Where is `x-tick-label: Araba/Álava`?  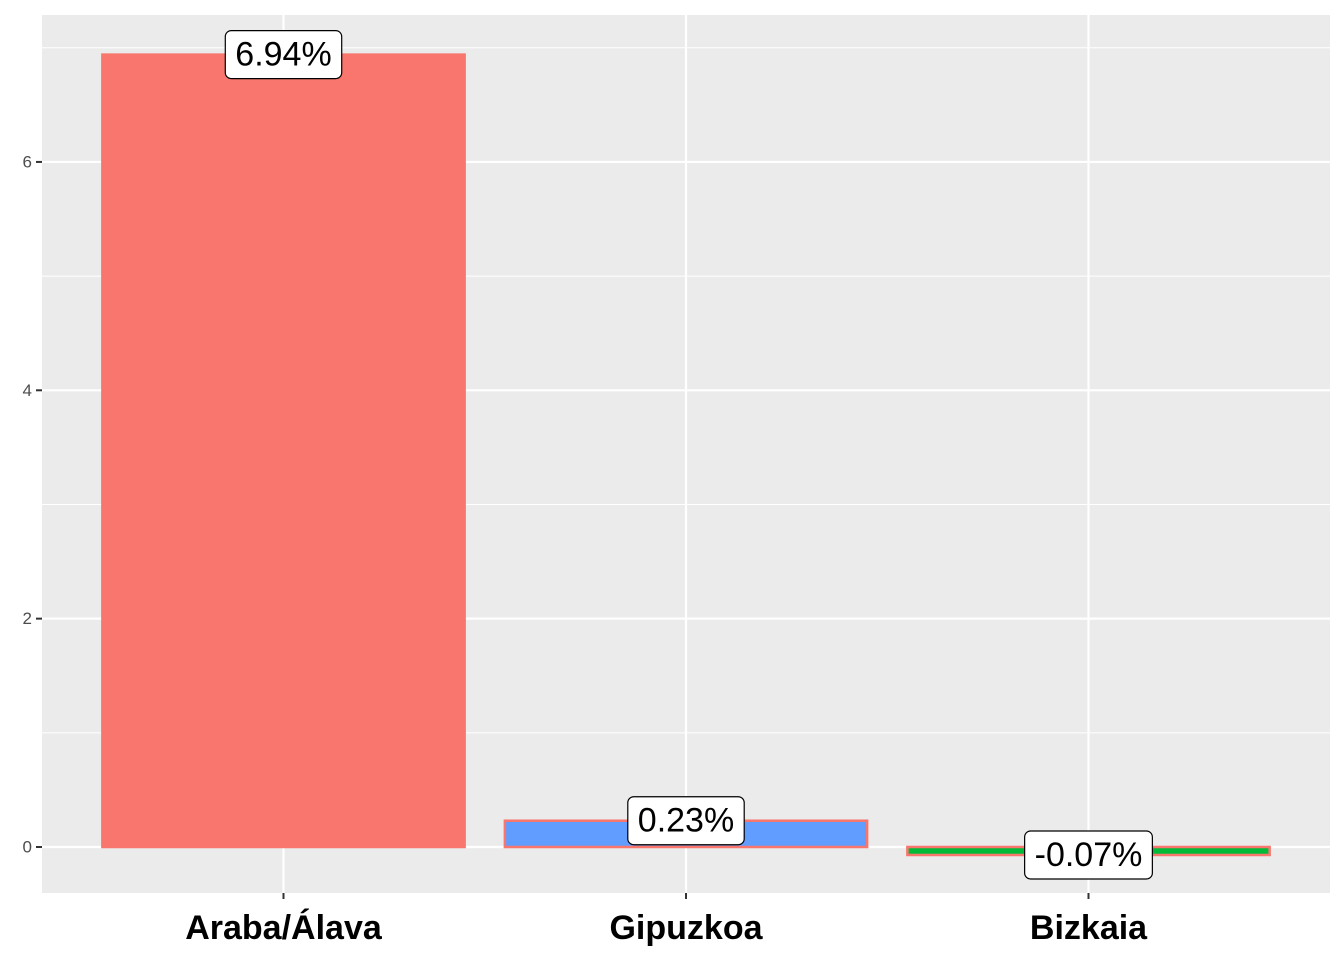
x-tick-label: Araba/Álava is located at coordinates (284, 928).